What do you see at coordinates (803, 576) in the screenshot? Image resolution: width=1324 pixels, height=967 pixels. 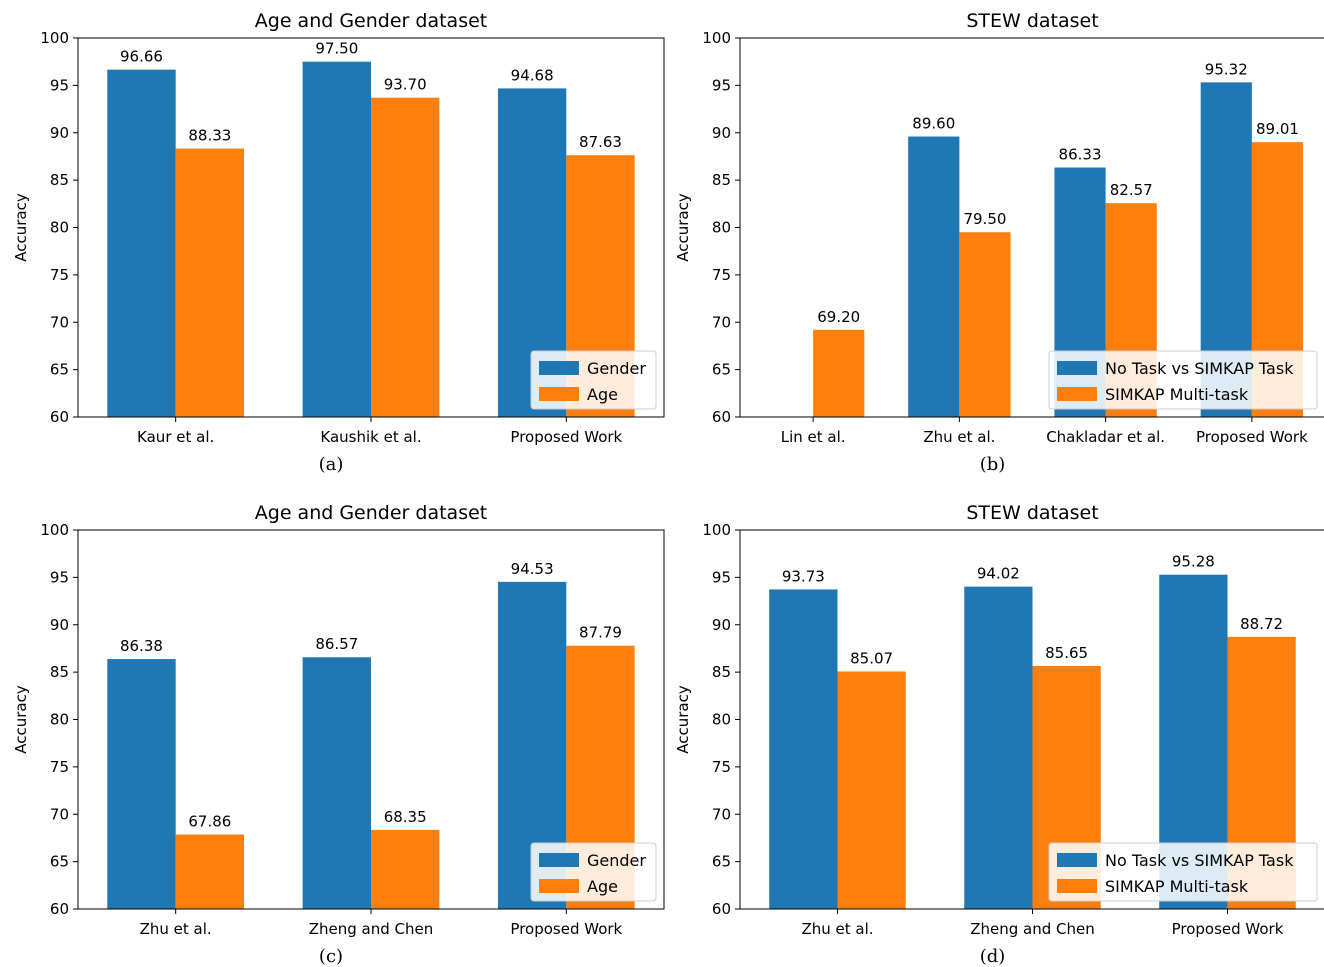 I see `data-label: 93.73` at bounding box center [803, 576].